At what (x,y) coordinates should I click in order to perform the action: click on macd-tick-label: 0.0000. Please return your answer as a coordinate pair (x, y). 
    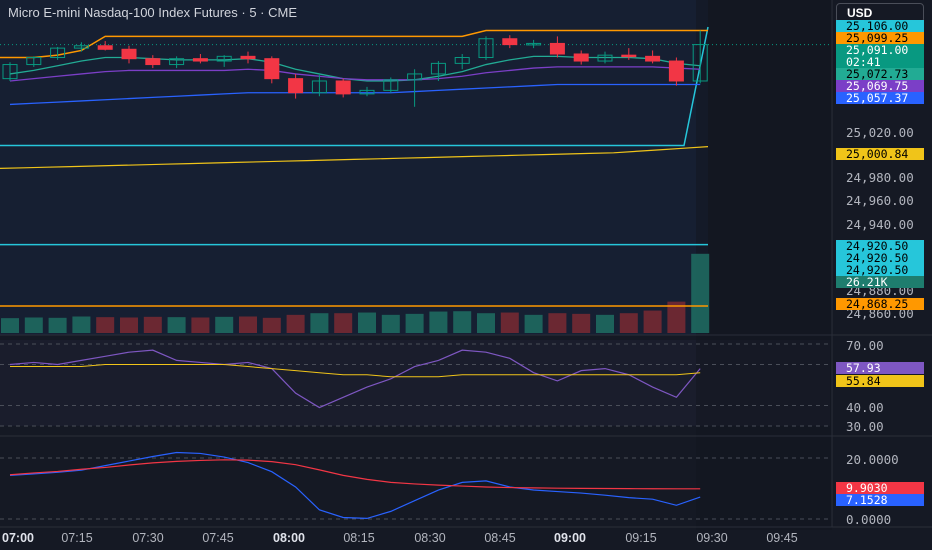
    Looking at the image, I should click on (869, 519).